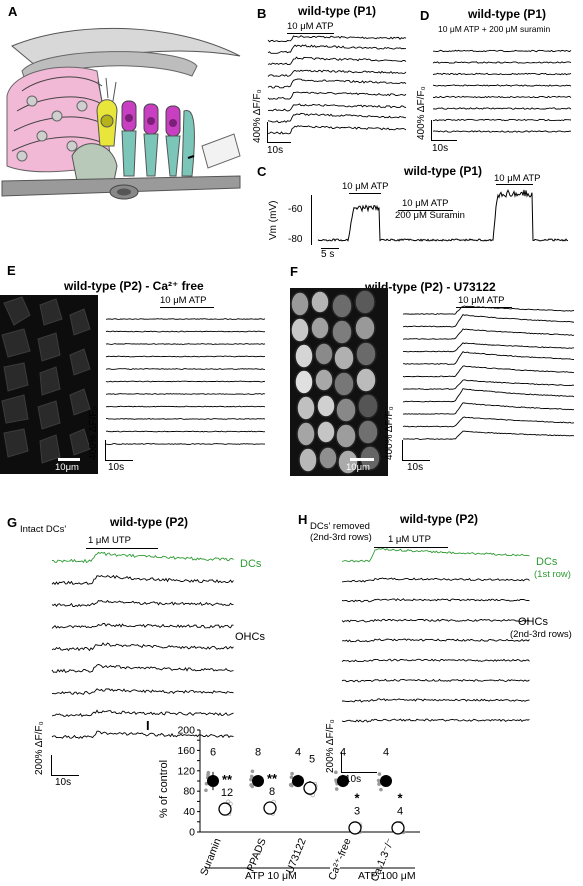 The image size is (583, 886). I want to click on panel-e-stim-label: 10 μM ATP, so click(183, 300).